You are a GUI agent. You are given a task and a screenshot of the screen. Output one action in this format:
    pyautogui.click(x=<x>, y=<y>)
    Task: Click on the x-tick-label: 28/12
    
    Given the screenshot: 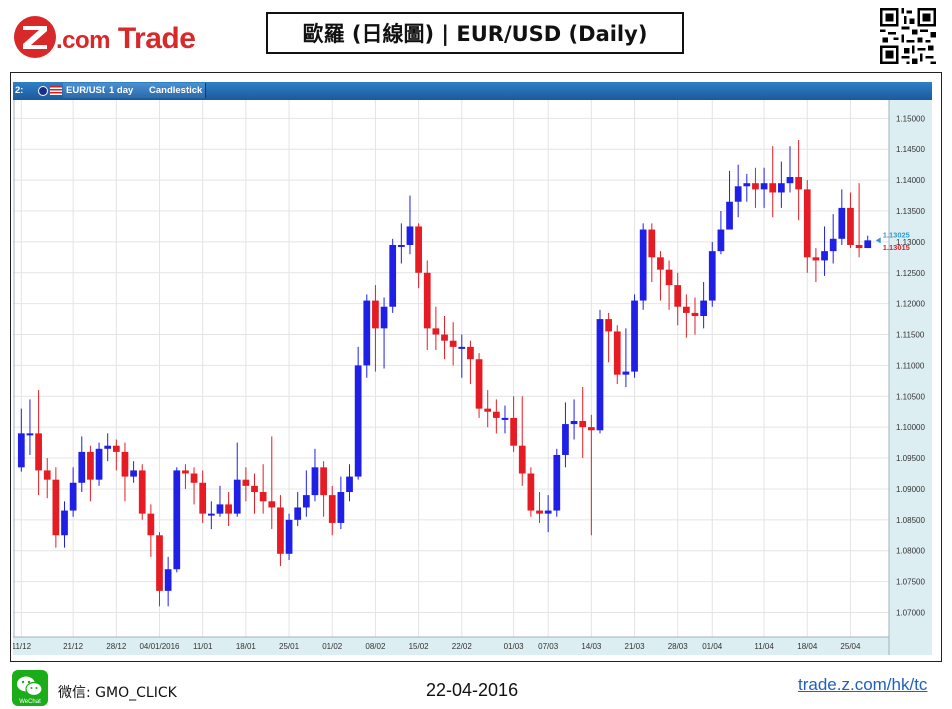 What is the action you would take?
    pyautogui.click(x=116, y=646)
    